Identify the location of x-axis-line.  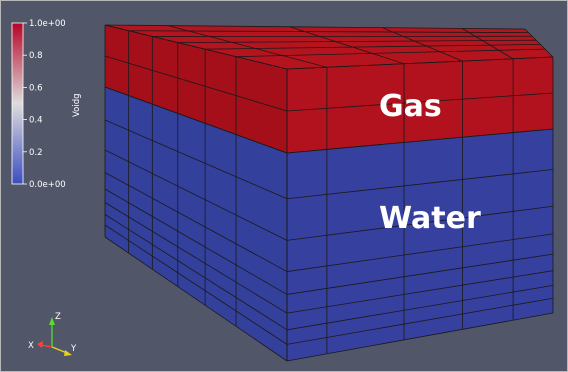
(46, 346).